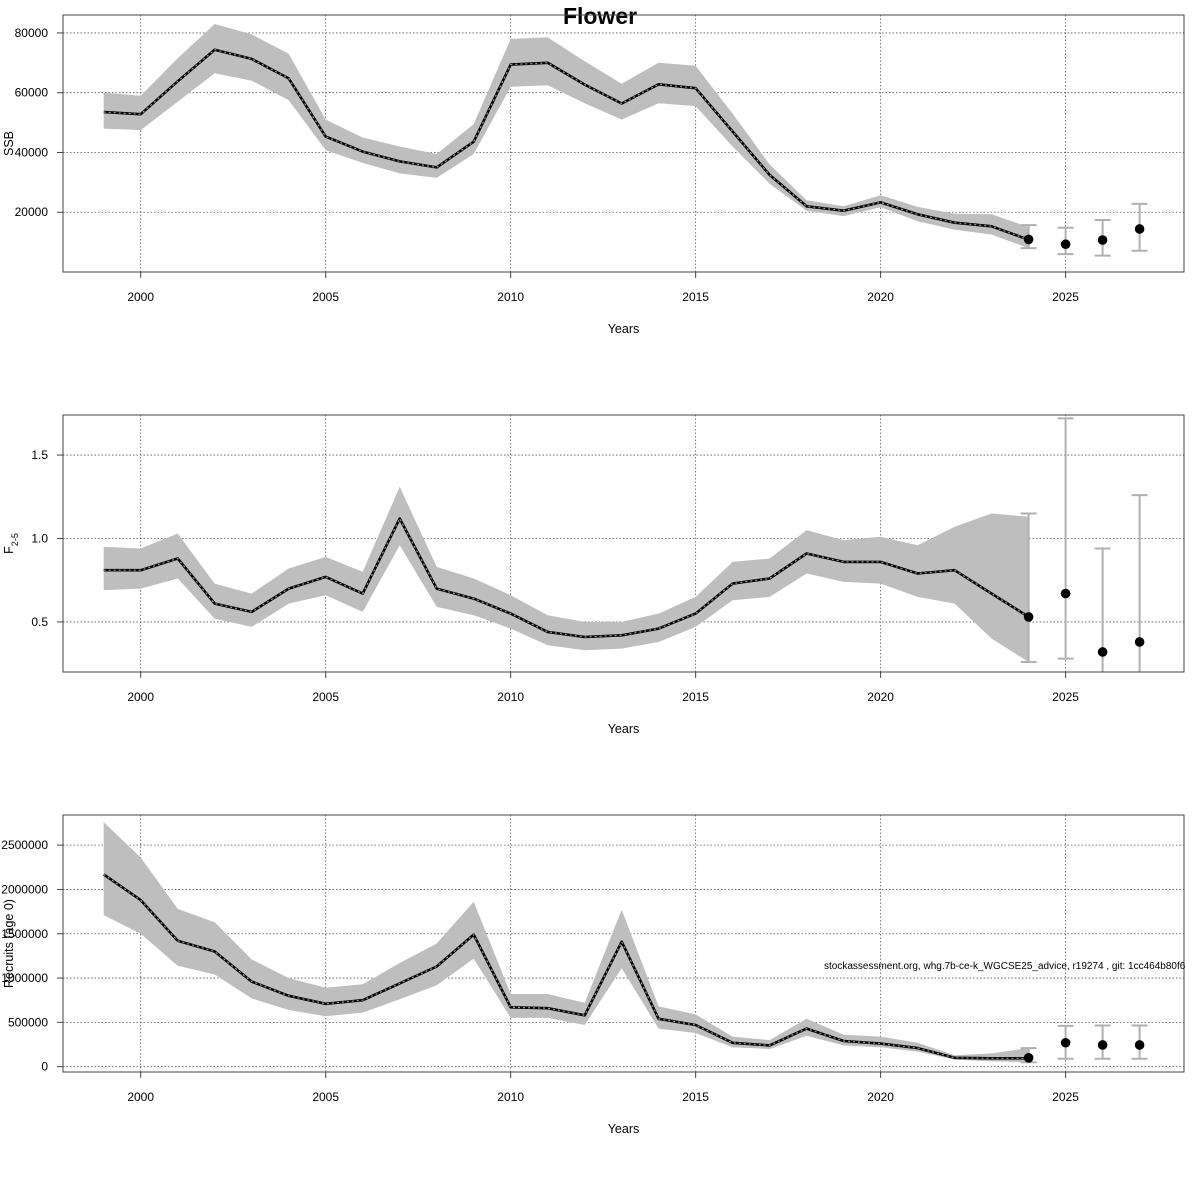 Image resolution: width=1200 pixels, height=1200 pixels. What do you see at coordinates (32, 152) in the screenshot?
I see `y-tick-label: 40000` at bounding box center [32, 152].